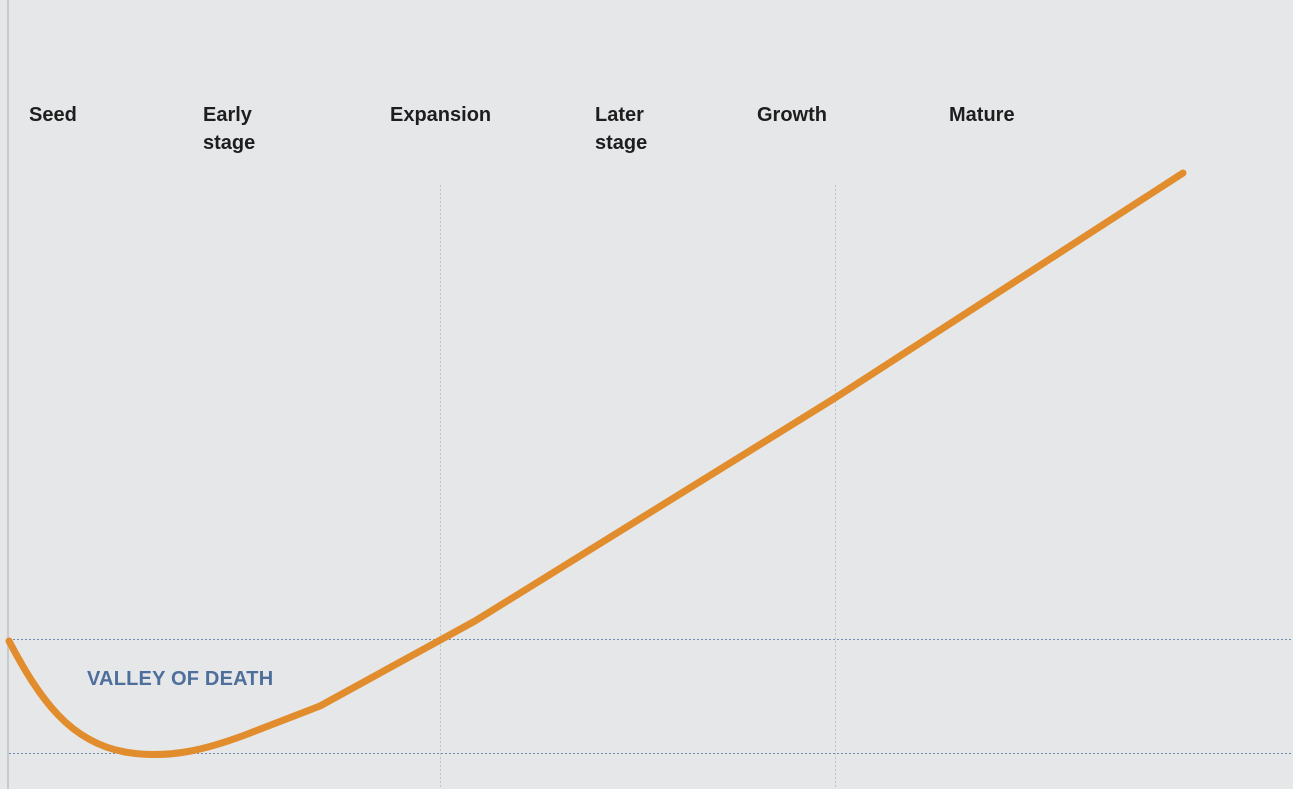  Describe the element at coordinates (792, 115) in the screenshot. I see `stage-label-growth: Growth` at that location.